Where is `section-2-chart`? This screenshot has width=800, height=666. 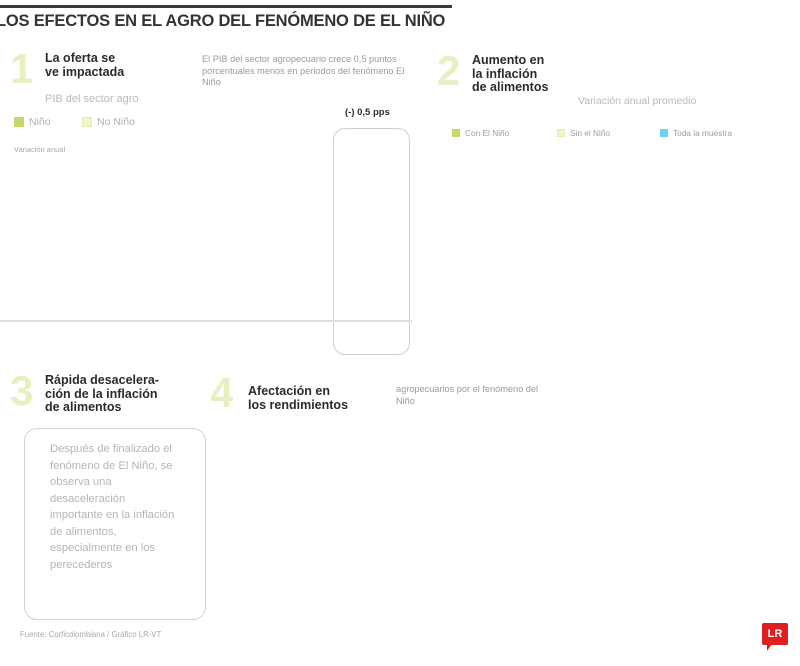
section-2-chart is located at coordinates (615, 242).